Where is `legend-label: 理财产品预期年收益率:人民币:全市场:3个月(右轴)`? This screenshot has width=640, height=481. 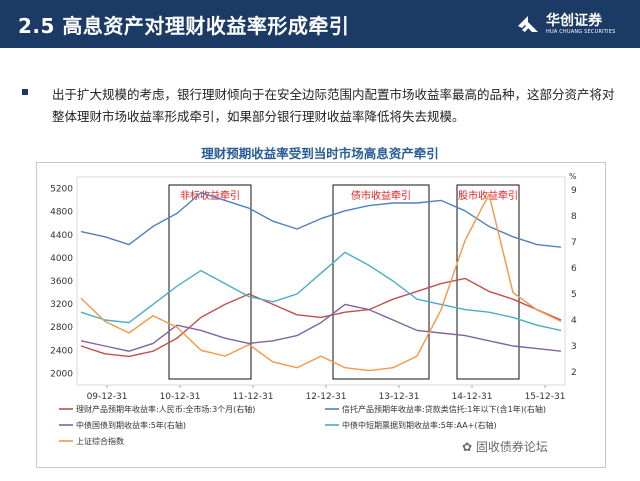 legend-label: 理财产品预期年收益率:人民币:全市场:3个月(右轴) is located at coordinates (165, 409).